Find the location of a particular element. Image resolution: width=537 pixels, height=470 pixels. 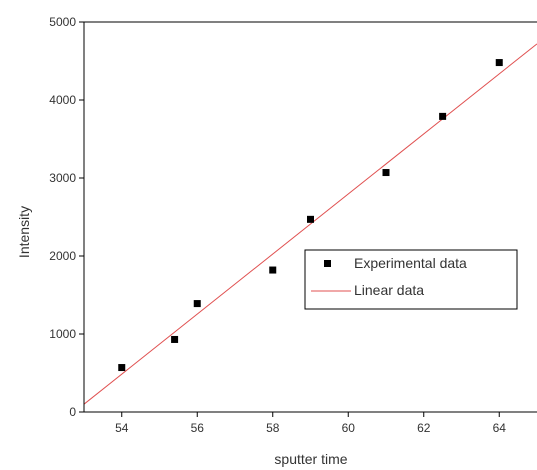

y-tick-label: 2000 is located at coordinates (62, 256).